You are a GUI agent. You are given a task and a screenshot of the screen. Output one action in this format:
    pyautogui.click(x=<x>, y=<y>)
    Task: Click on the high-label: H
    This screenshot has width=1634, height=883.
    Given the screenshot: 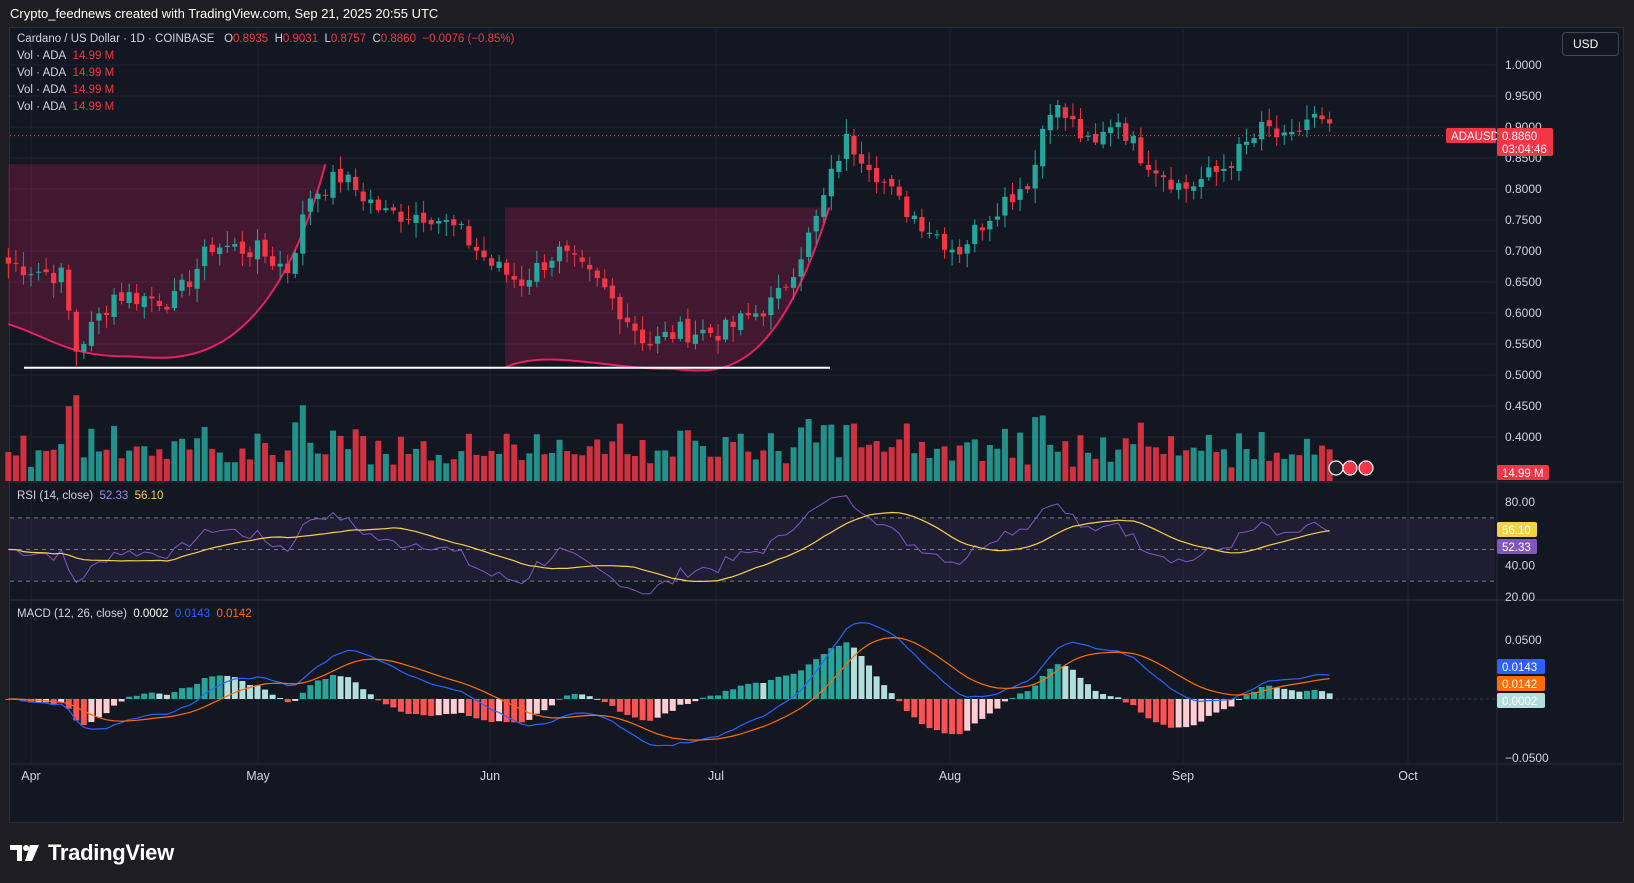 What is the action you would take?
    pyautogui.click(x=278, y=39)
    